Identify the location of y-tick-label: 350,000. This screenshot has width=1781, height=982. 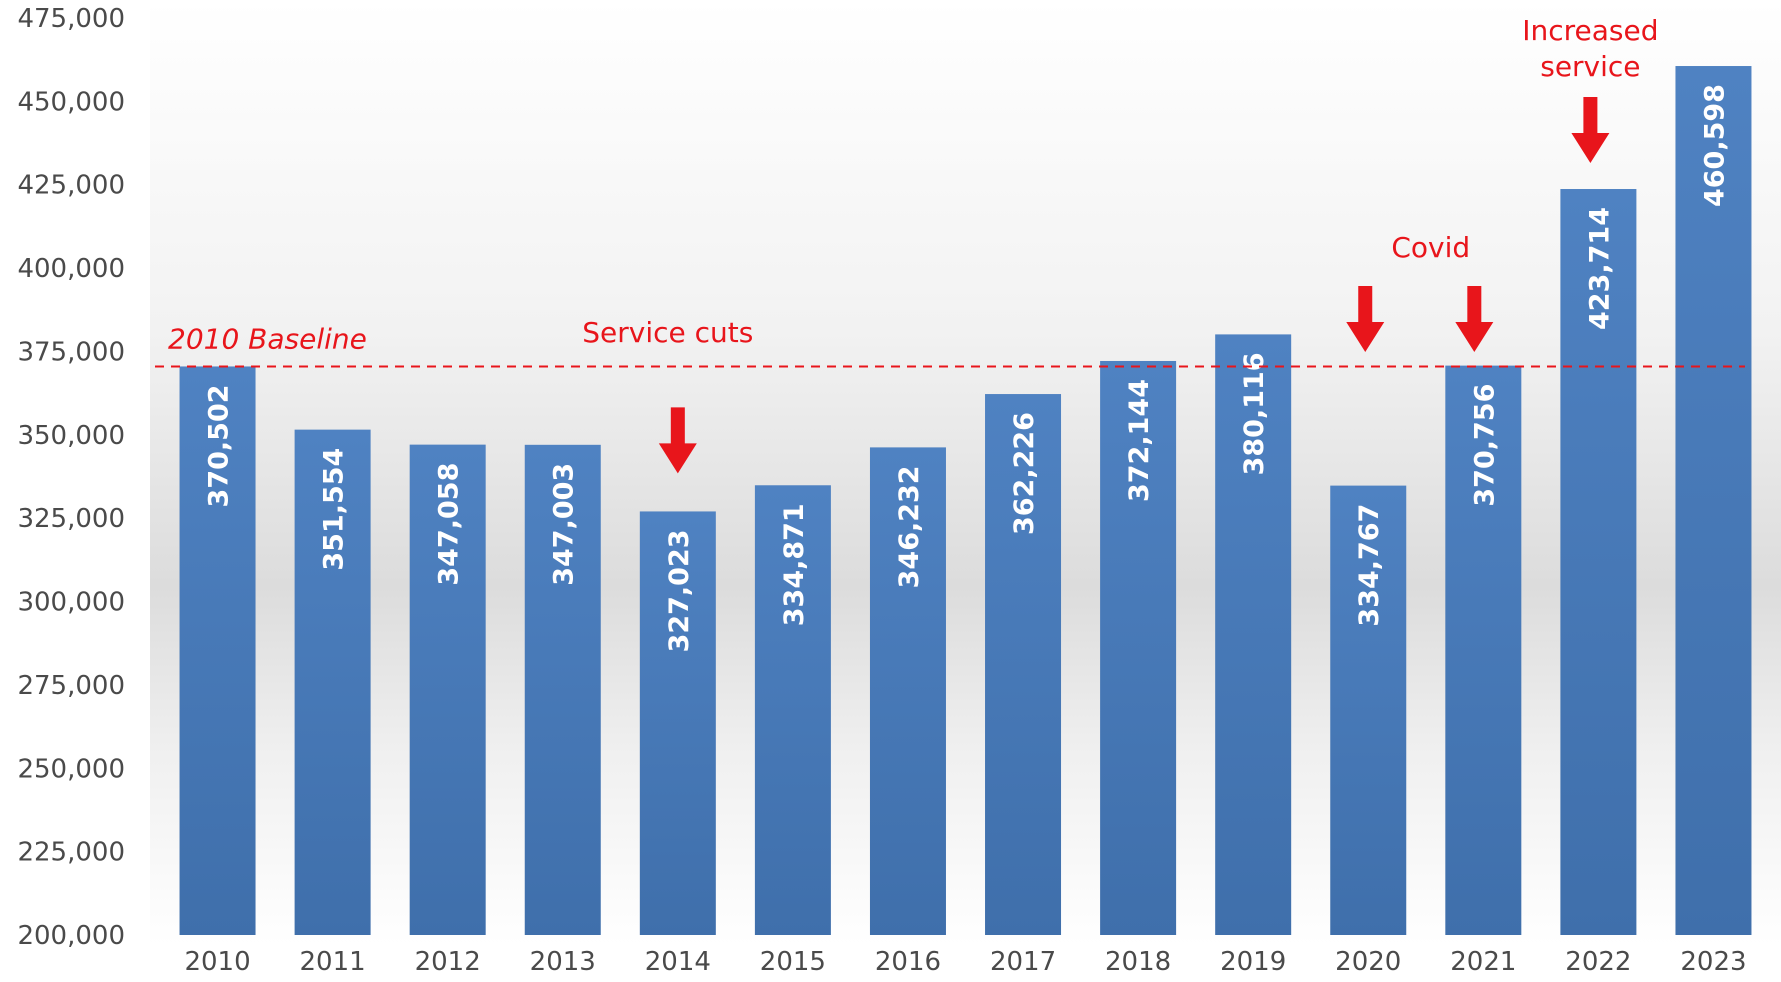
(71, 436).